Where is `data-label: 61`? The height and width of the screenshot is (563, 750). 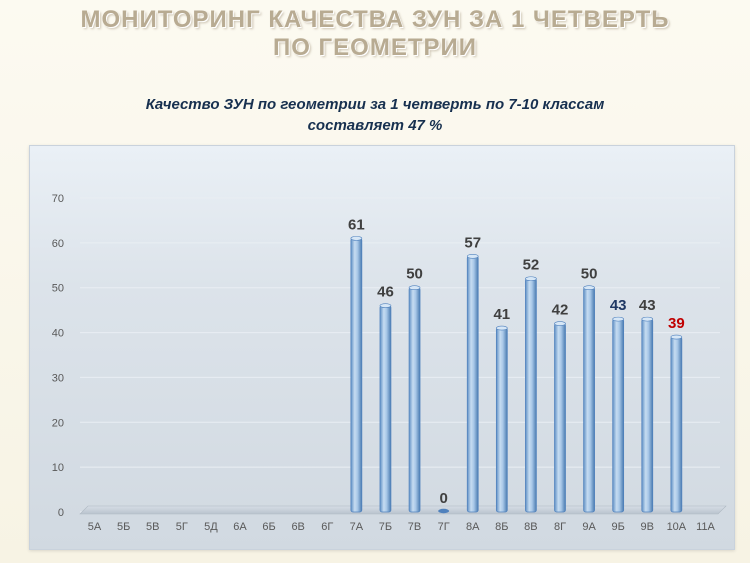 data-label: 61 is located at coordinates (356, 224).